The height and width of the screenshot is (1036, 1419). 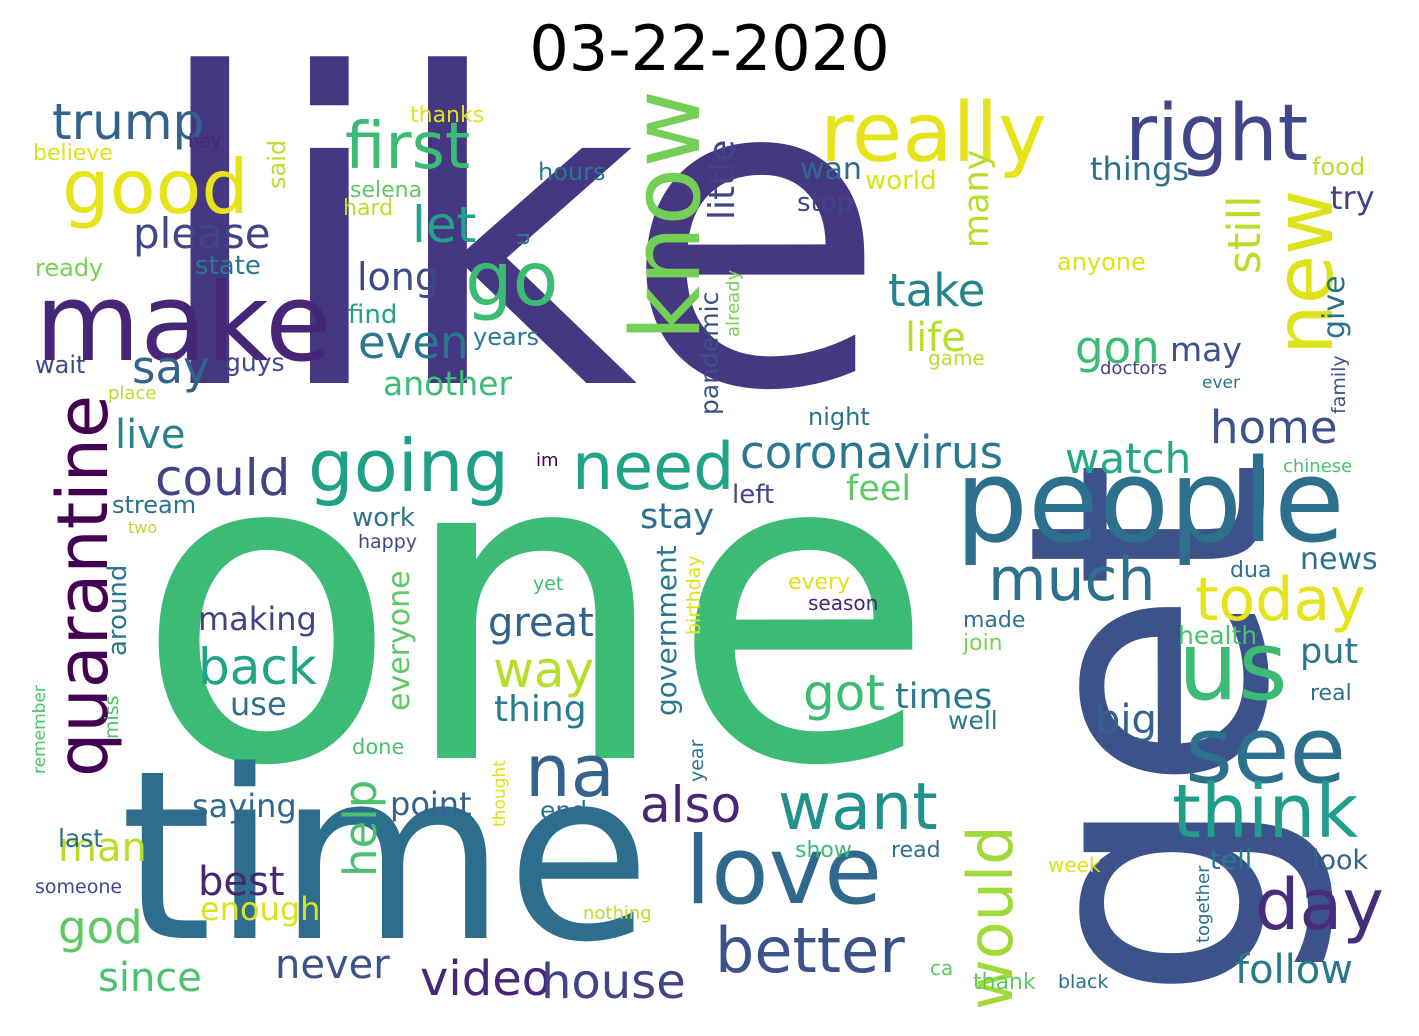 I want to click on word-anyone: anyone, so click(x=1101, y=262).